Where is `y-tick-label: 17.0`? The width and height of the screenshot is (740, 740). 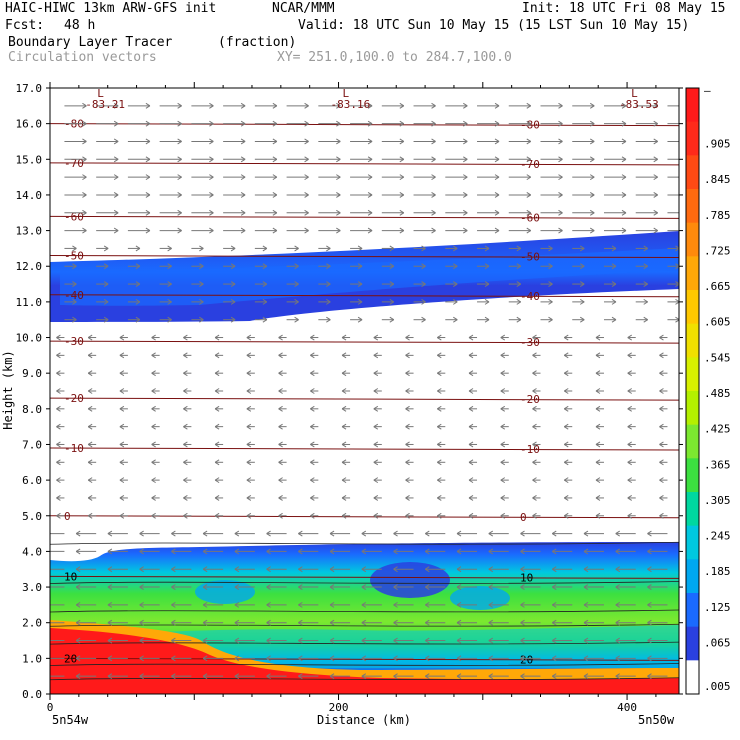
y-tick-label: 17.0 is located at coordinates (29, 88).